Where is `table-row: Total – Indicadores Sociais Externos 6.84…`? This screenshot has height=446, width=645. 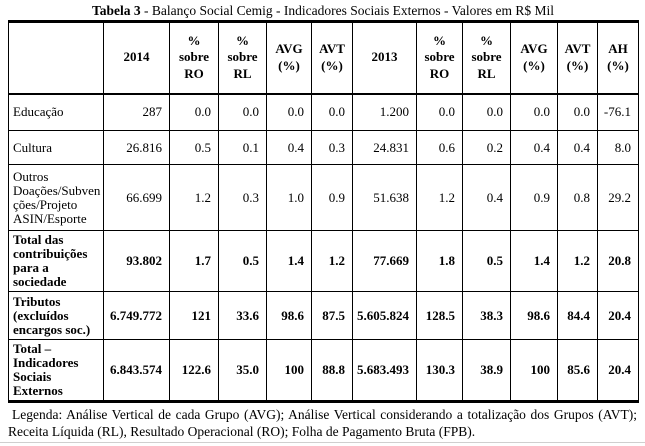 table-row: Total – Indicadores Sociais Externos 6.84… is located at coordinates (323, 371).